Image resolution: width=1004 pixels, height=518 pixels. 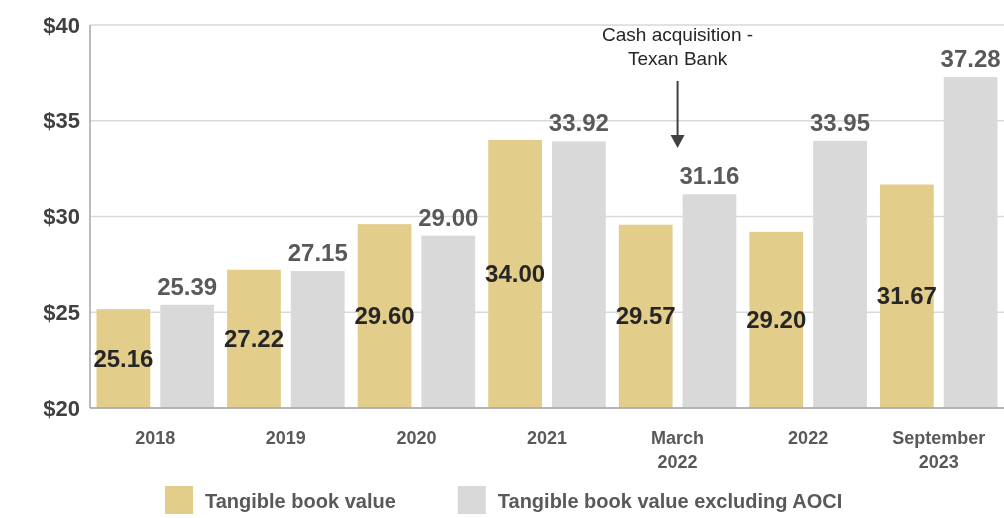 I want to click on x-tick-label: 2018, so click(x=155, y=438).